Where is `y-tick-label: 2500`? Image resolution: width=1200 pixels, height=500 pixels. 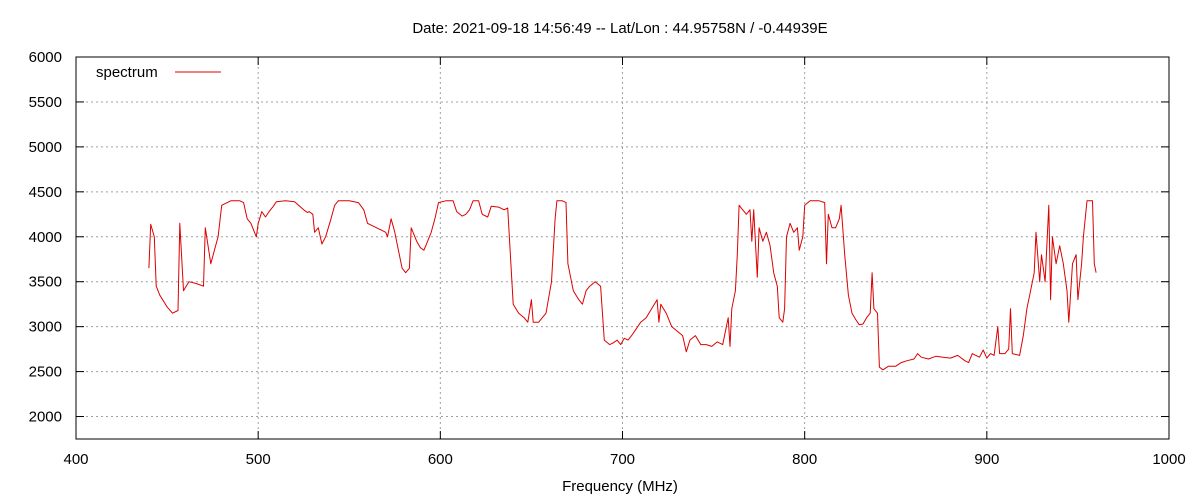
y-tick-label: 2500 is located at coordinates (45, 372).